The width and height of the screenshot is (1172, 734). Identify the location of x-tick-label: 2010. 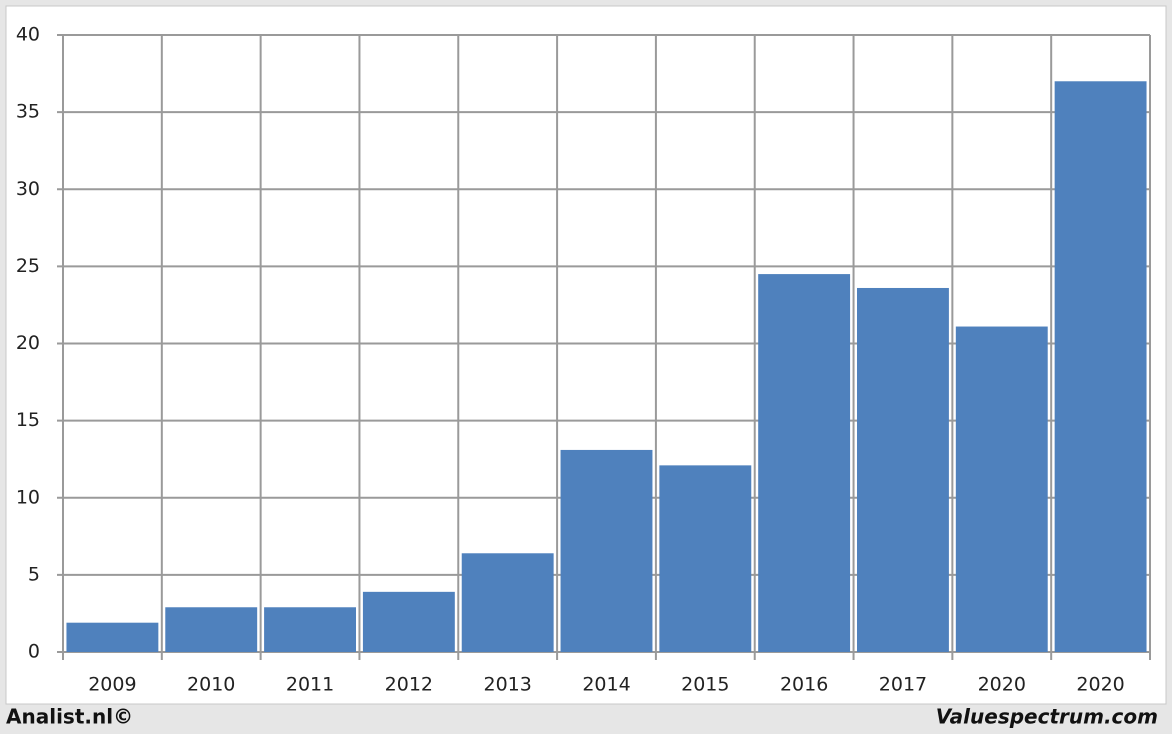
(211, 685).